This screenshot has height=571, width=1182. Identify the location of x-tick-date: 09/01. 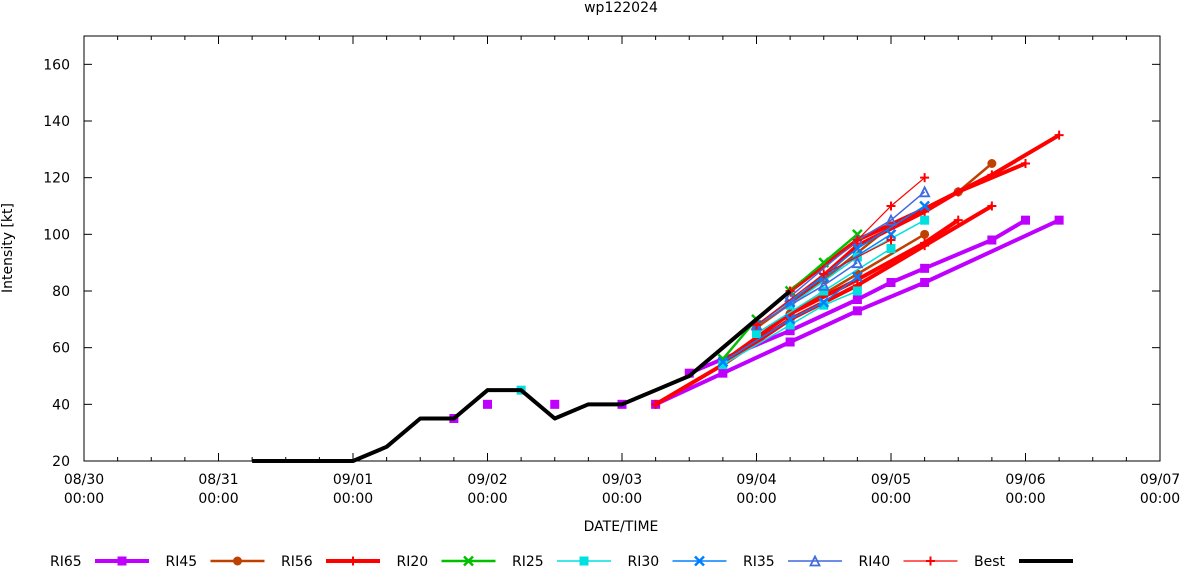
(353, 480).